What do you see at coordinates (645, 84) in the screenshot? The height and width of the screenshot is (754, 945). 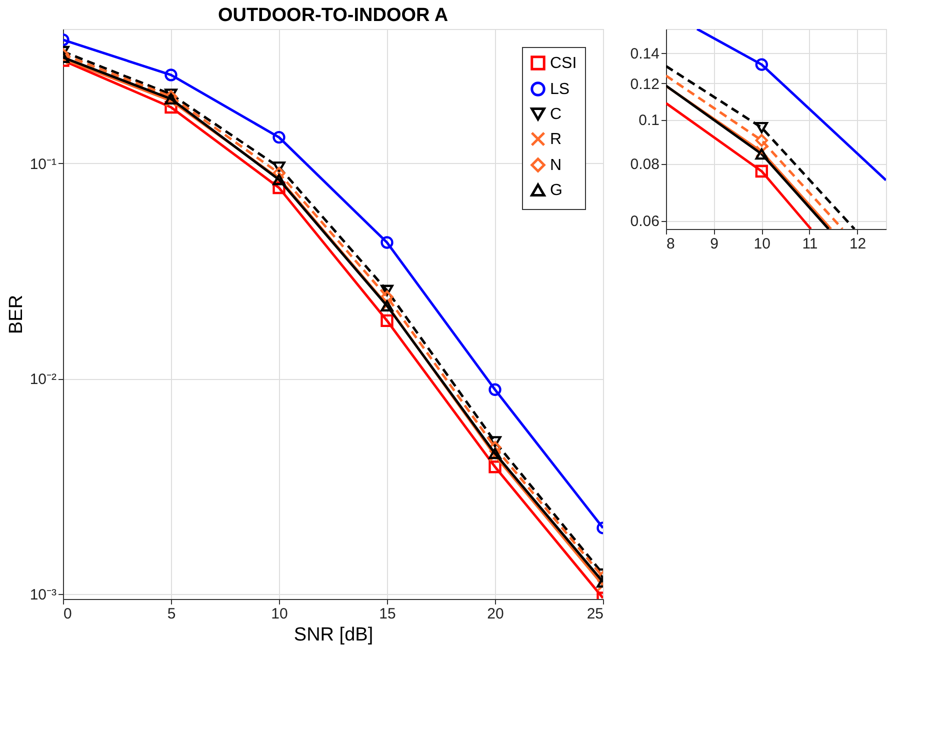 I see `y-tick-label: 0.12` at bounding box center [645, 84].